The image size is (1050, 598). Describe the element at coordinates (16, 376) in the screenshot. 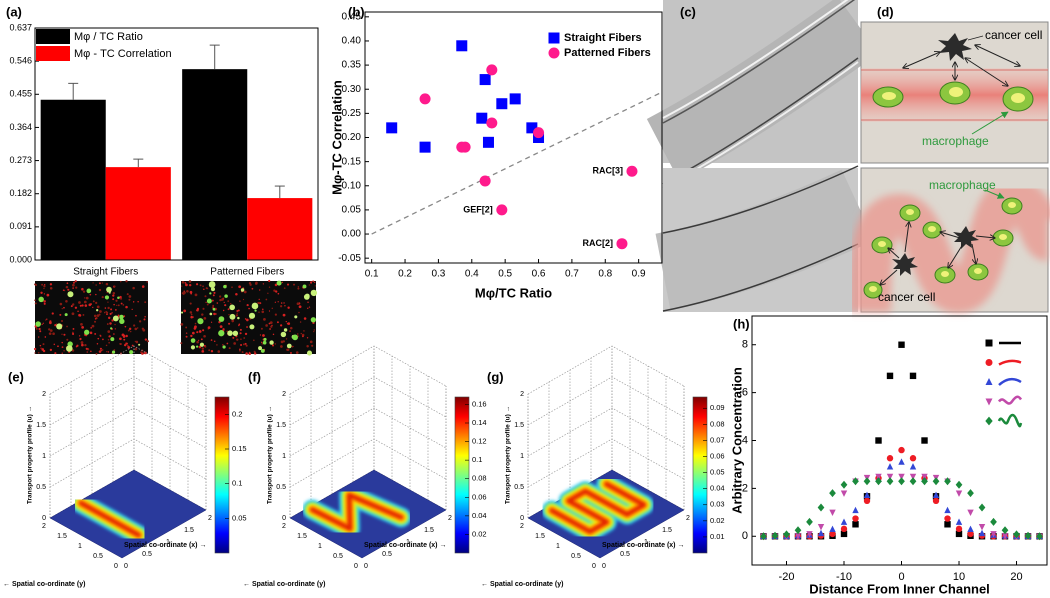

I see `panel-label: (e)` at that location.